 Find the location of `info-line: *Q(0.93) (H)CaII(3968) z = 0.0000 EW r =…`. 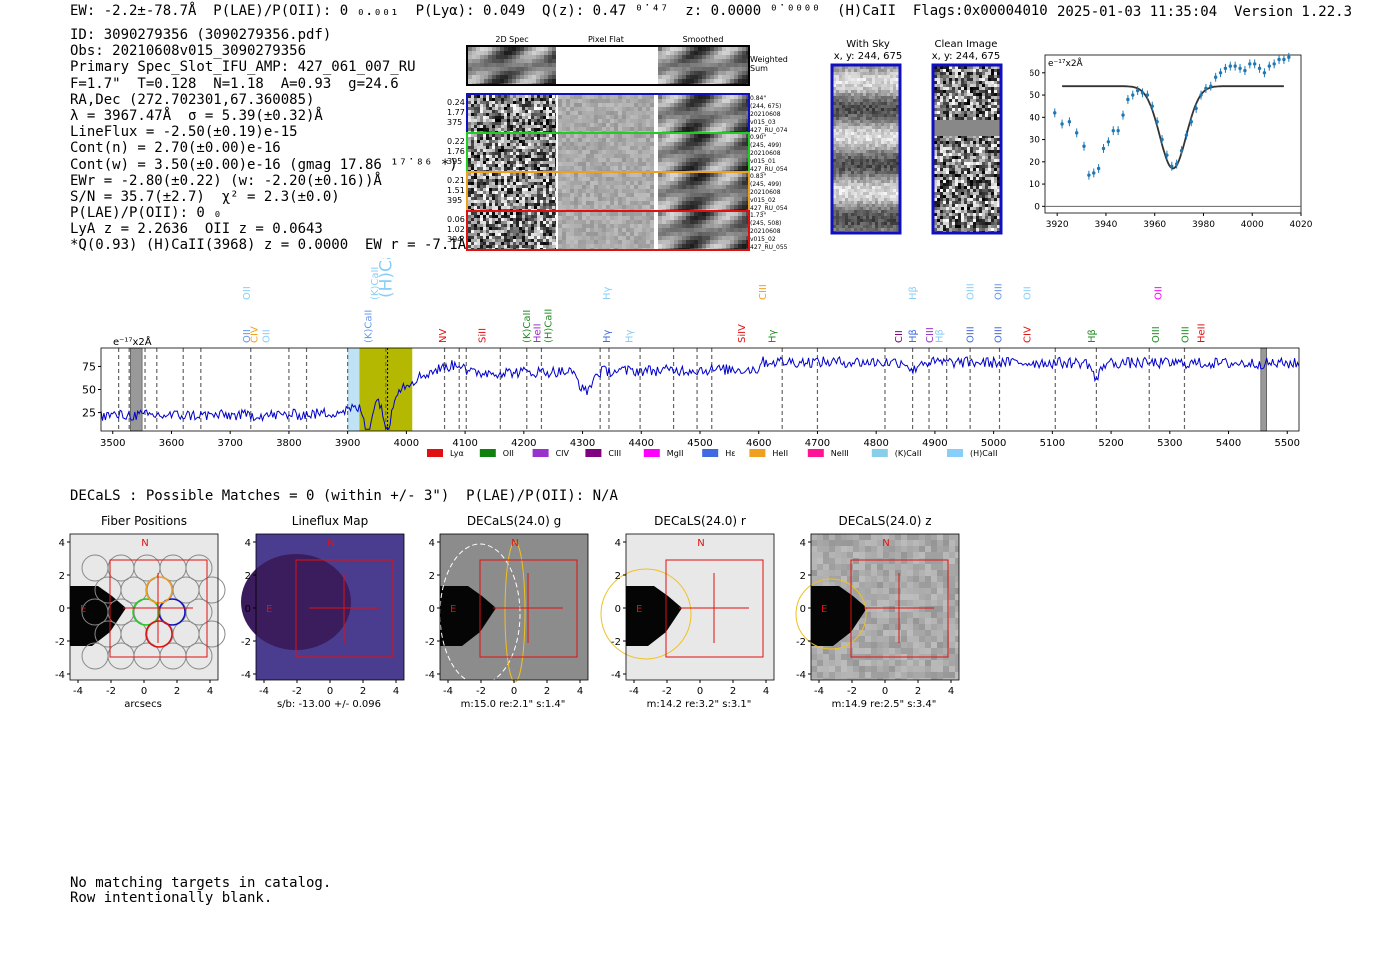

info-line: *Q(0.93) (H)CaII(3968) z = 0.0000 EW r =… is located at coordinates (268, 245).